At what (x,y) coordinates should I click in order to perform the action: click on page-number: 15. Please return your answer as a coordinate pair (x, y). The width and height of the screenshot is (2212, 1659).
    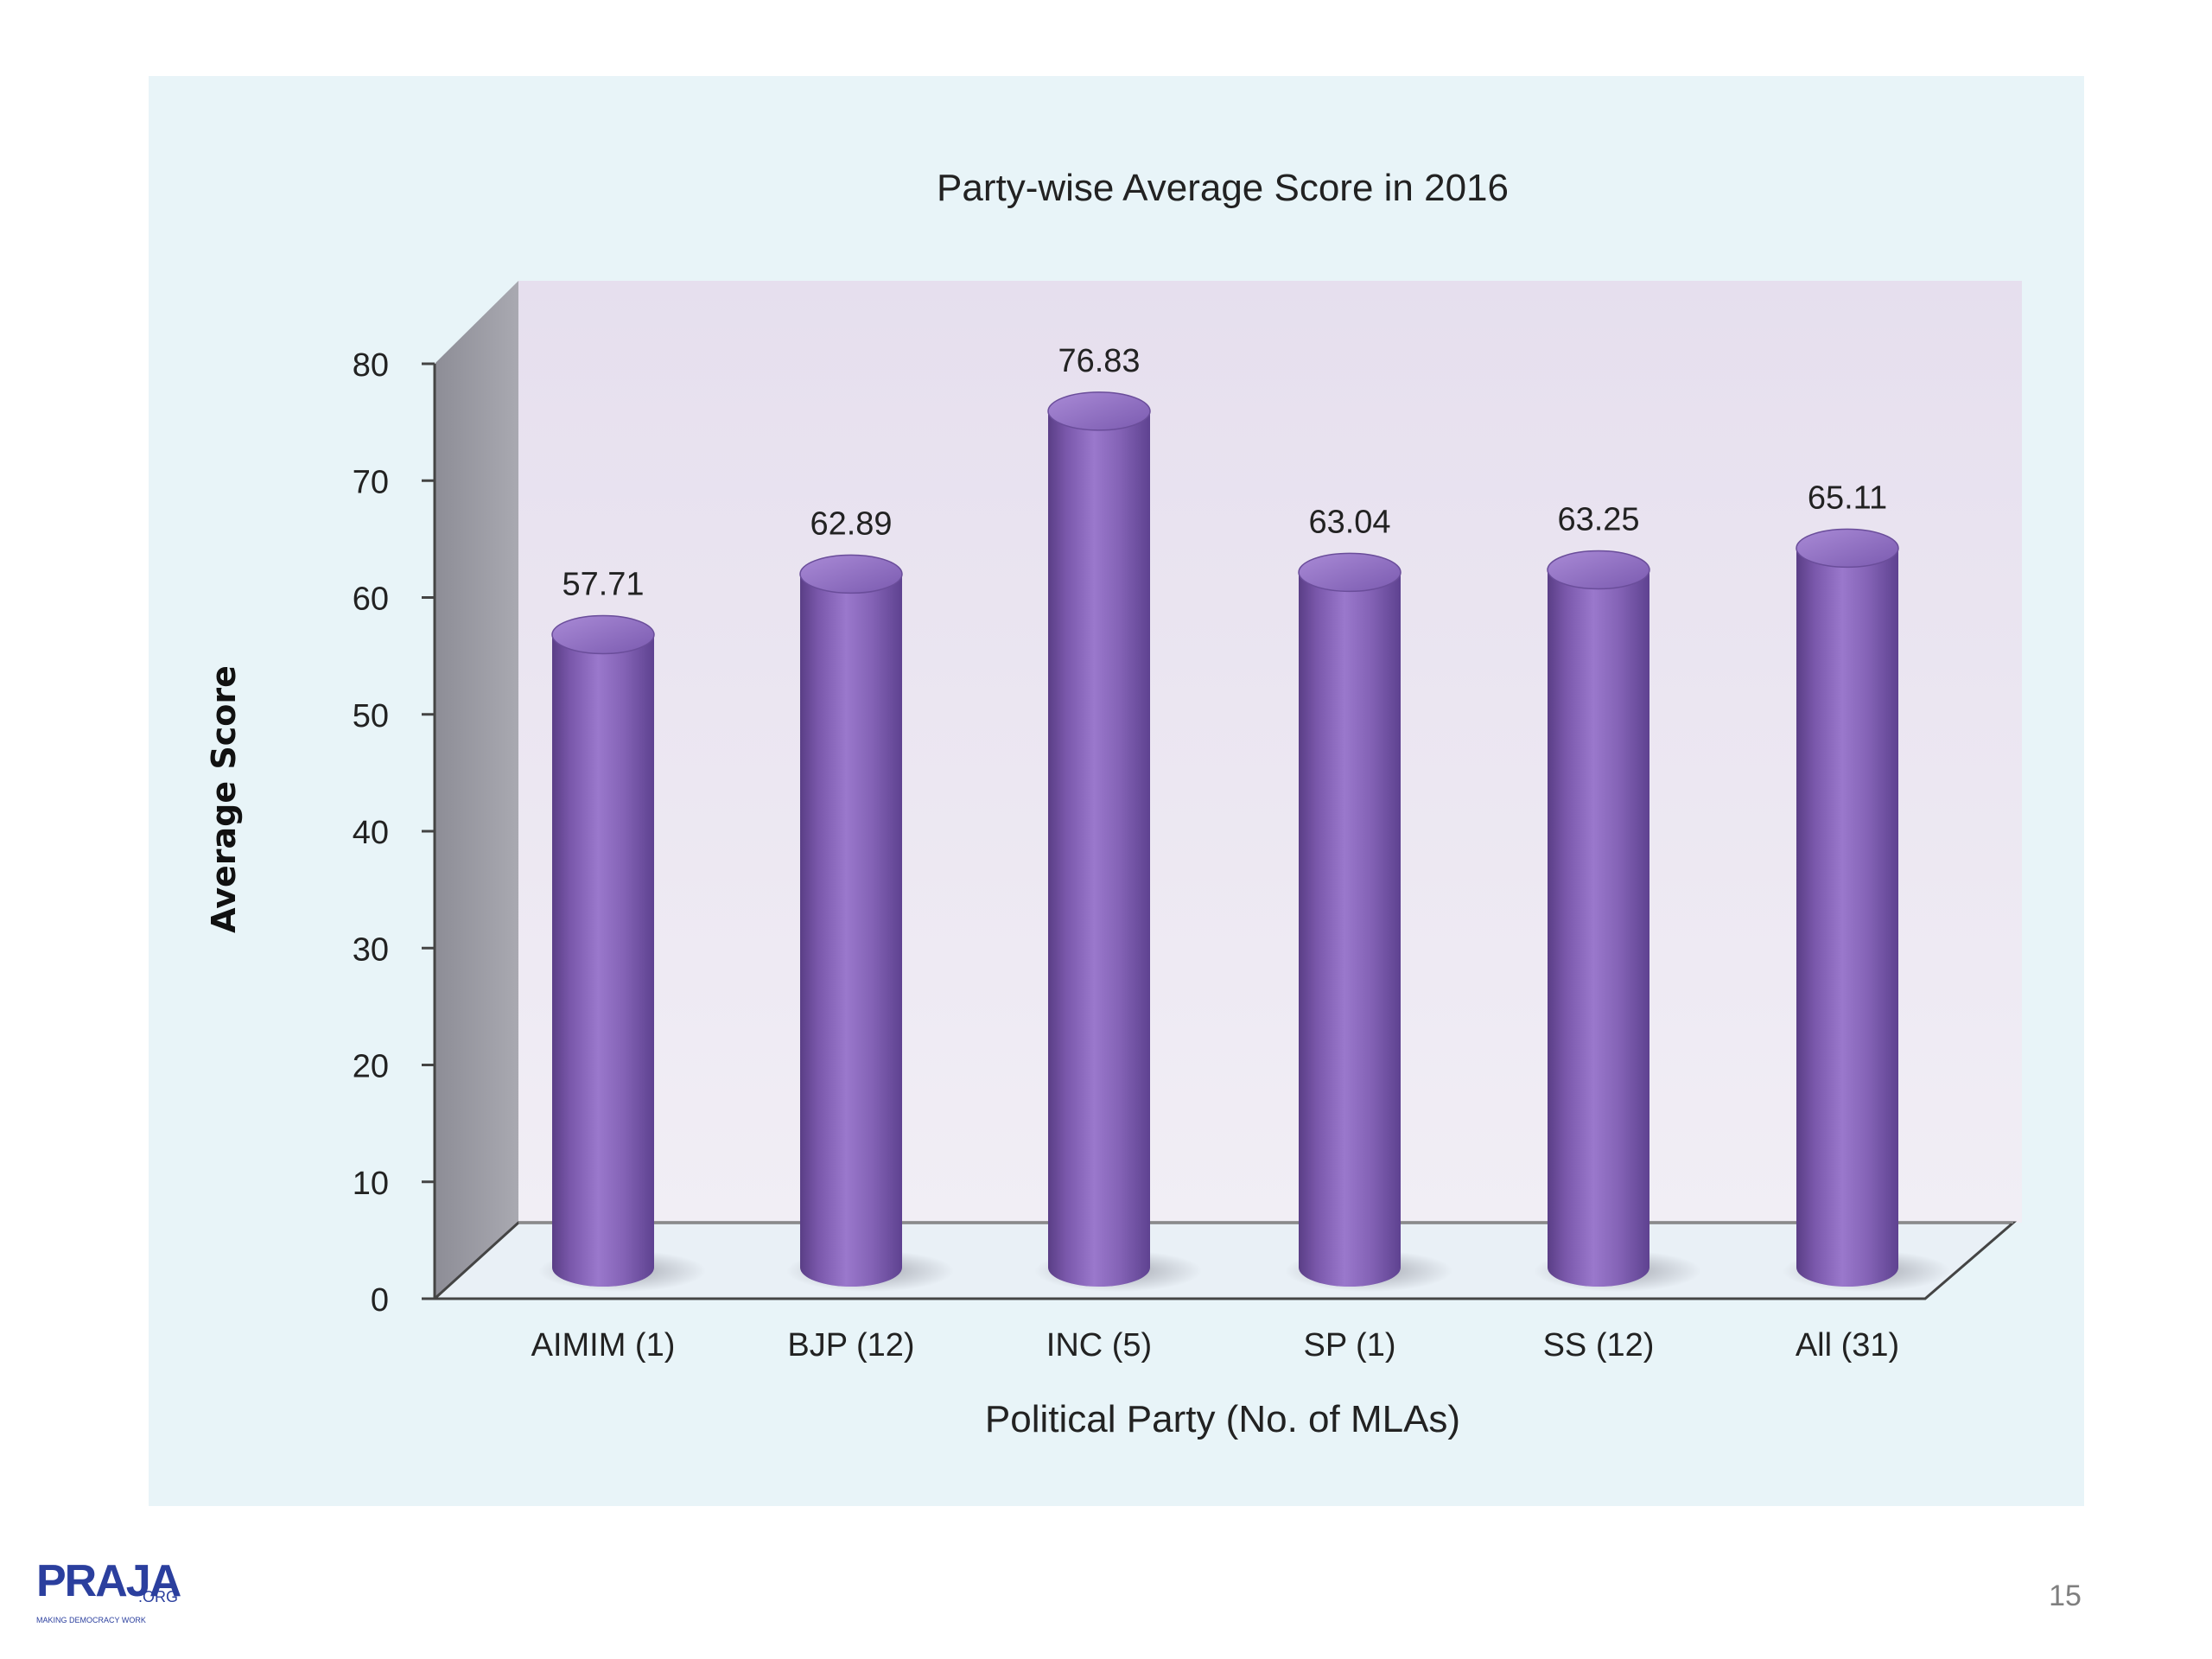
    Looking at the image, I should click on (2065, 1596).